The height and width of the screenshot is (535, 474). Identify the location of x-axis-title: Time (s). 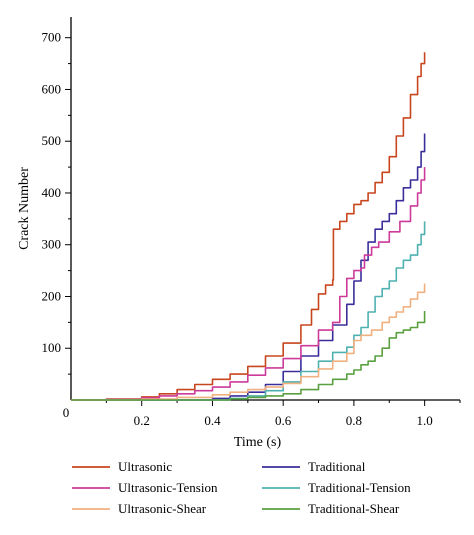
(258, 442).